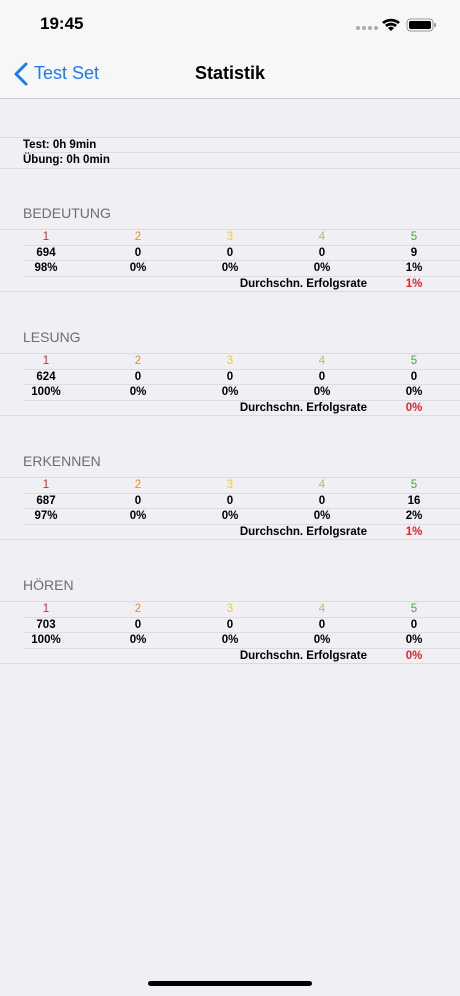 This screenshot has width=460, height=996. I want to click on section-title: BEDEUTUNG, so click(67, 213).